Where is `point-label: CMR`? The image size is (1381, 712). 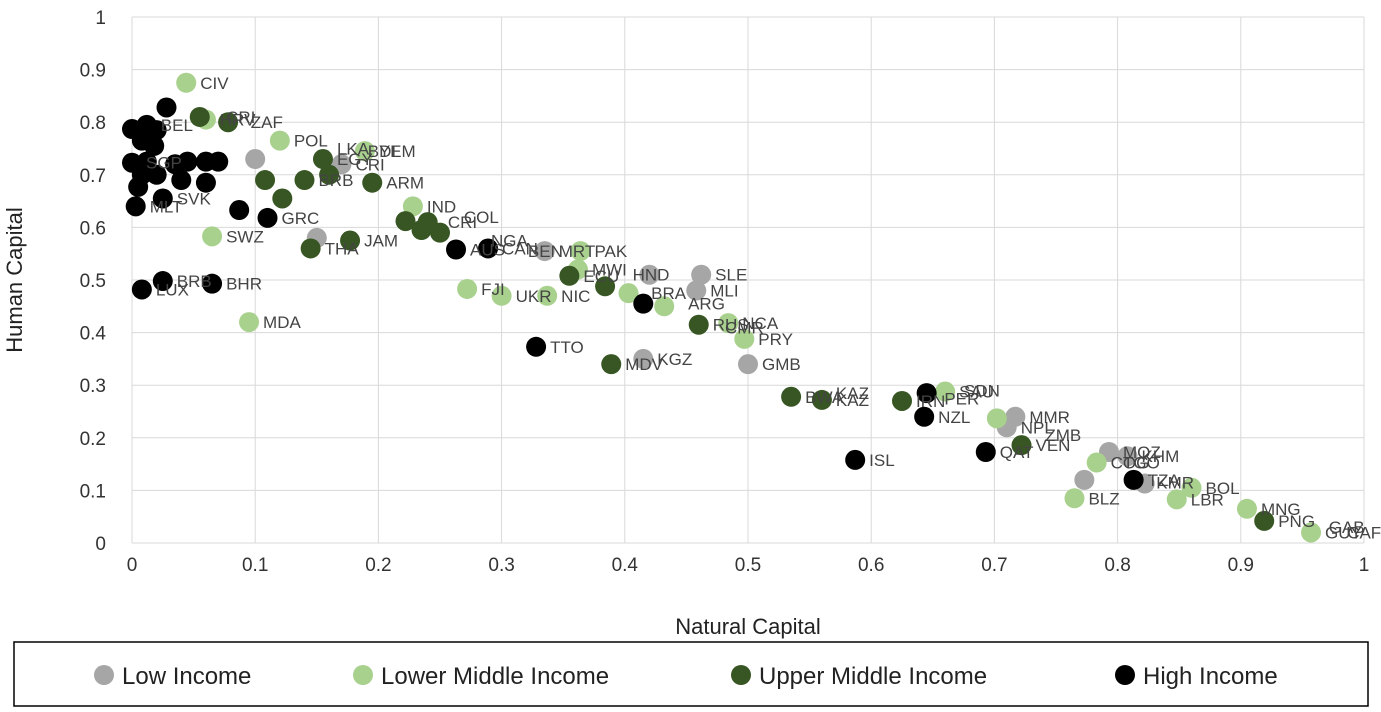 point-label: CMR is located at coordinates (744, 327).